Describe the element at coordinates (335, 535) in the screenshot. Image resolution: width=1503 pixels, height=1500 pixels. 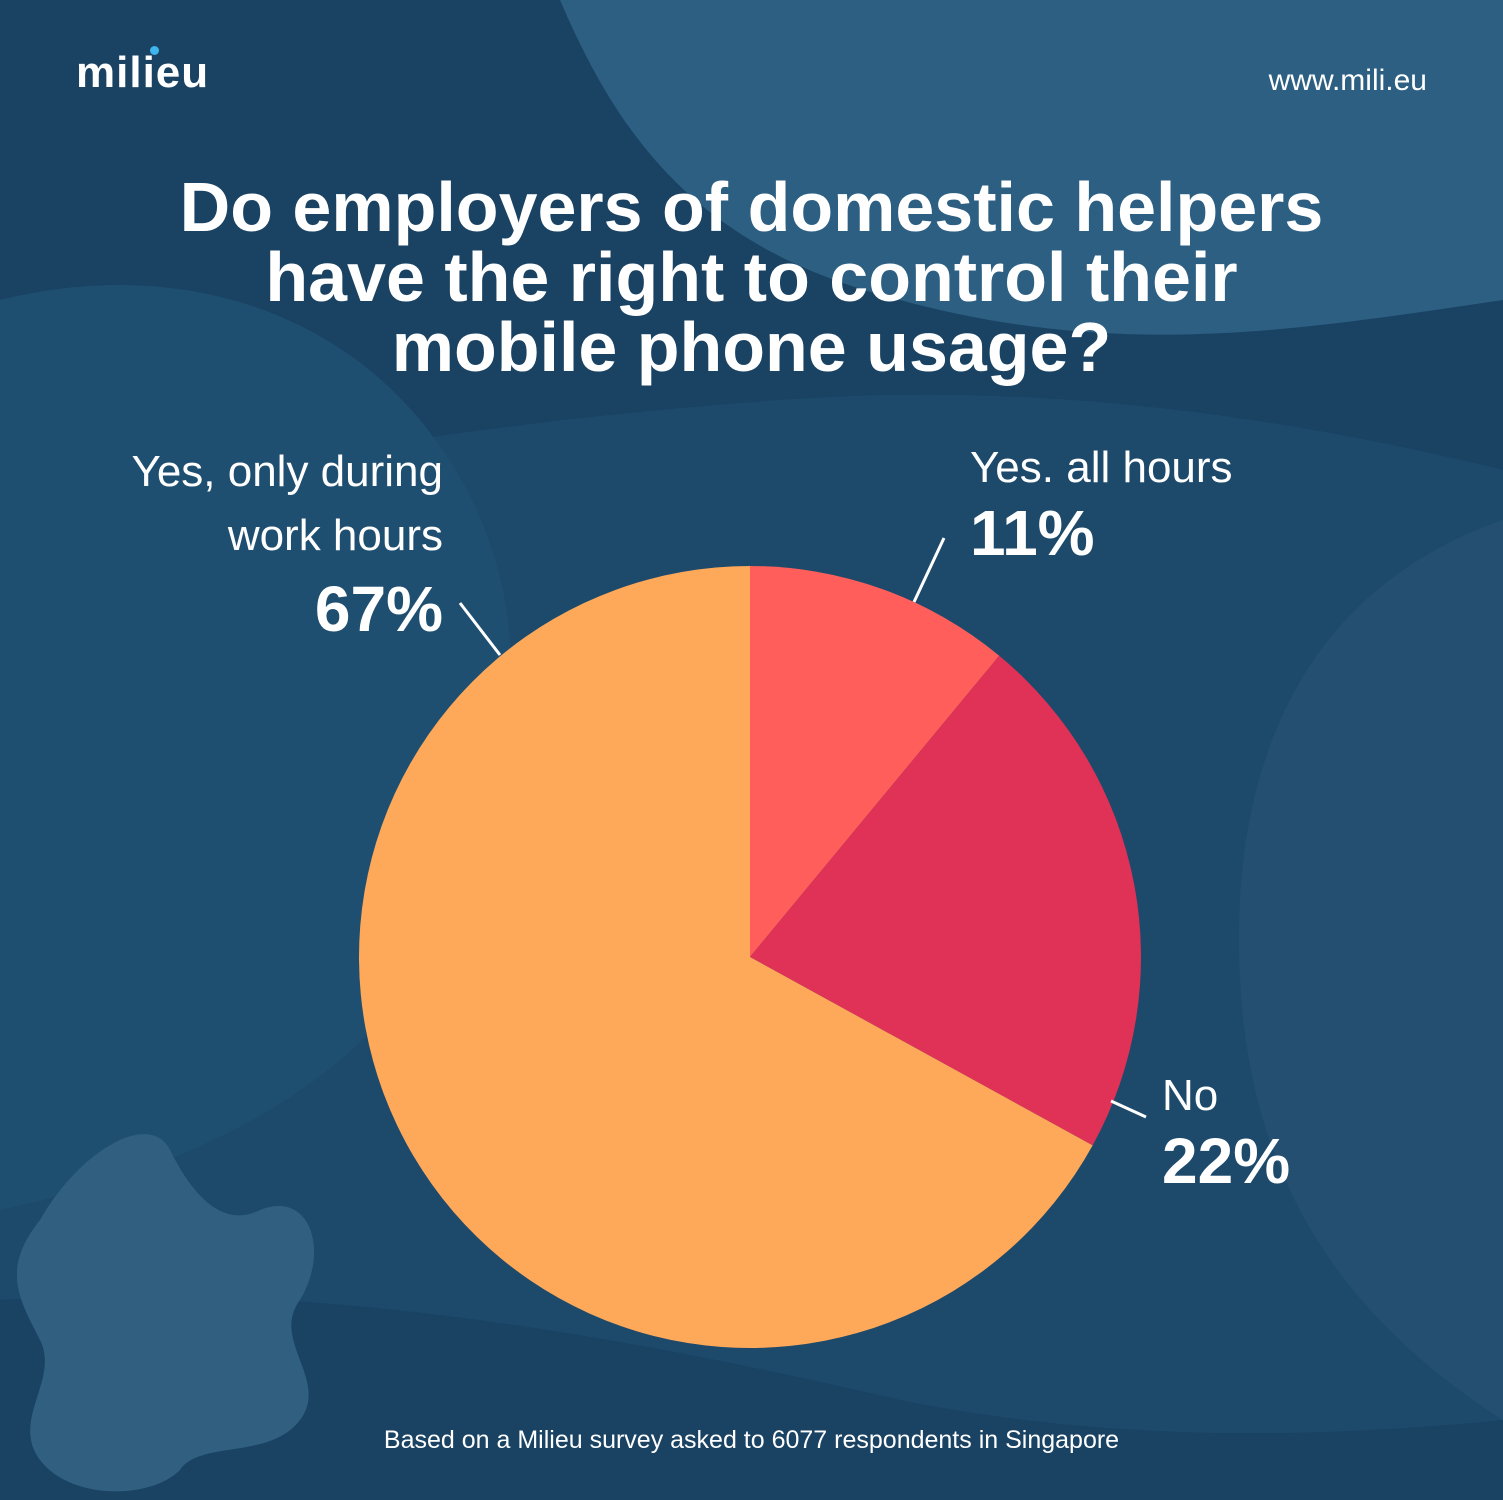
I see `slice-label-line: work hours` at that location.